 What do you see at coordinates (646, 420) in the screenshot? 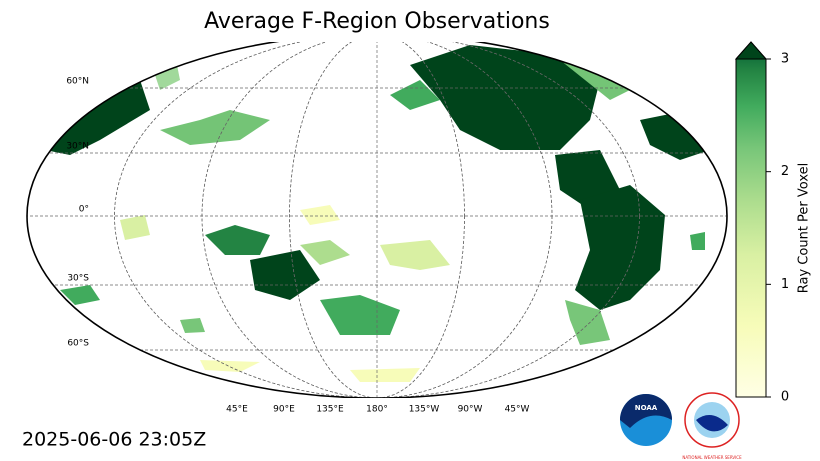
I see `noaa-logo: NOAA` at bounding box center [646, 420].